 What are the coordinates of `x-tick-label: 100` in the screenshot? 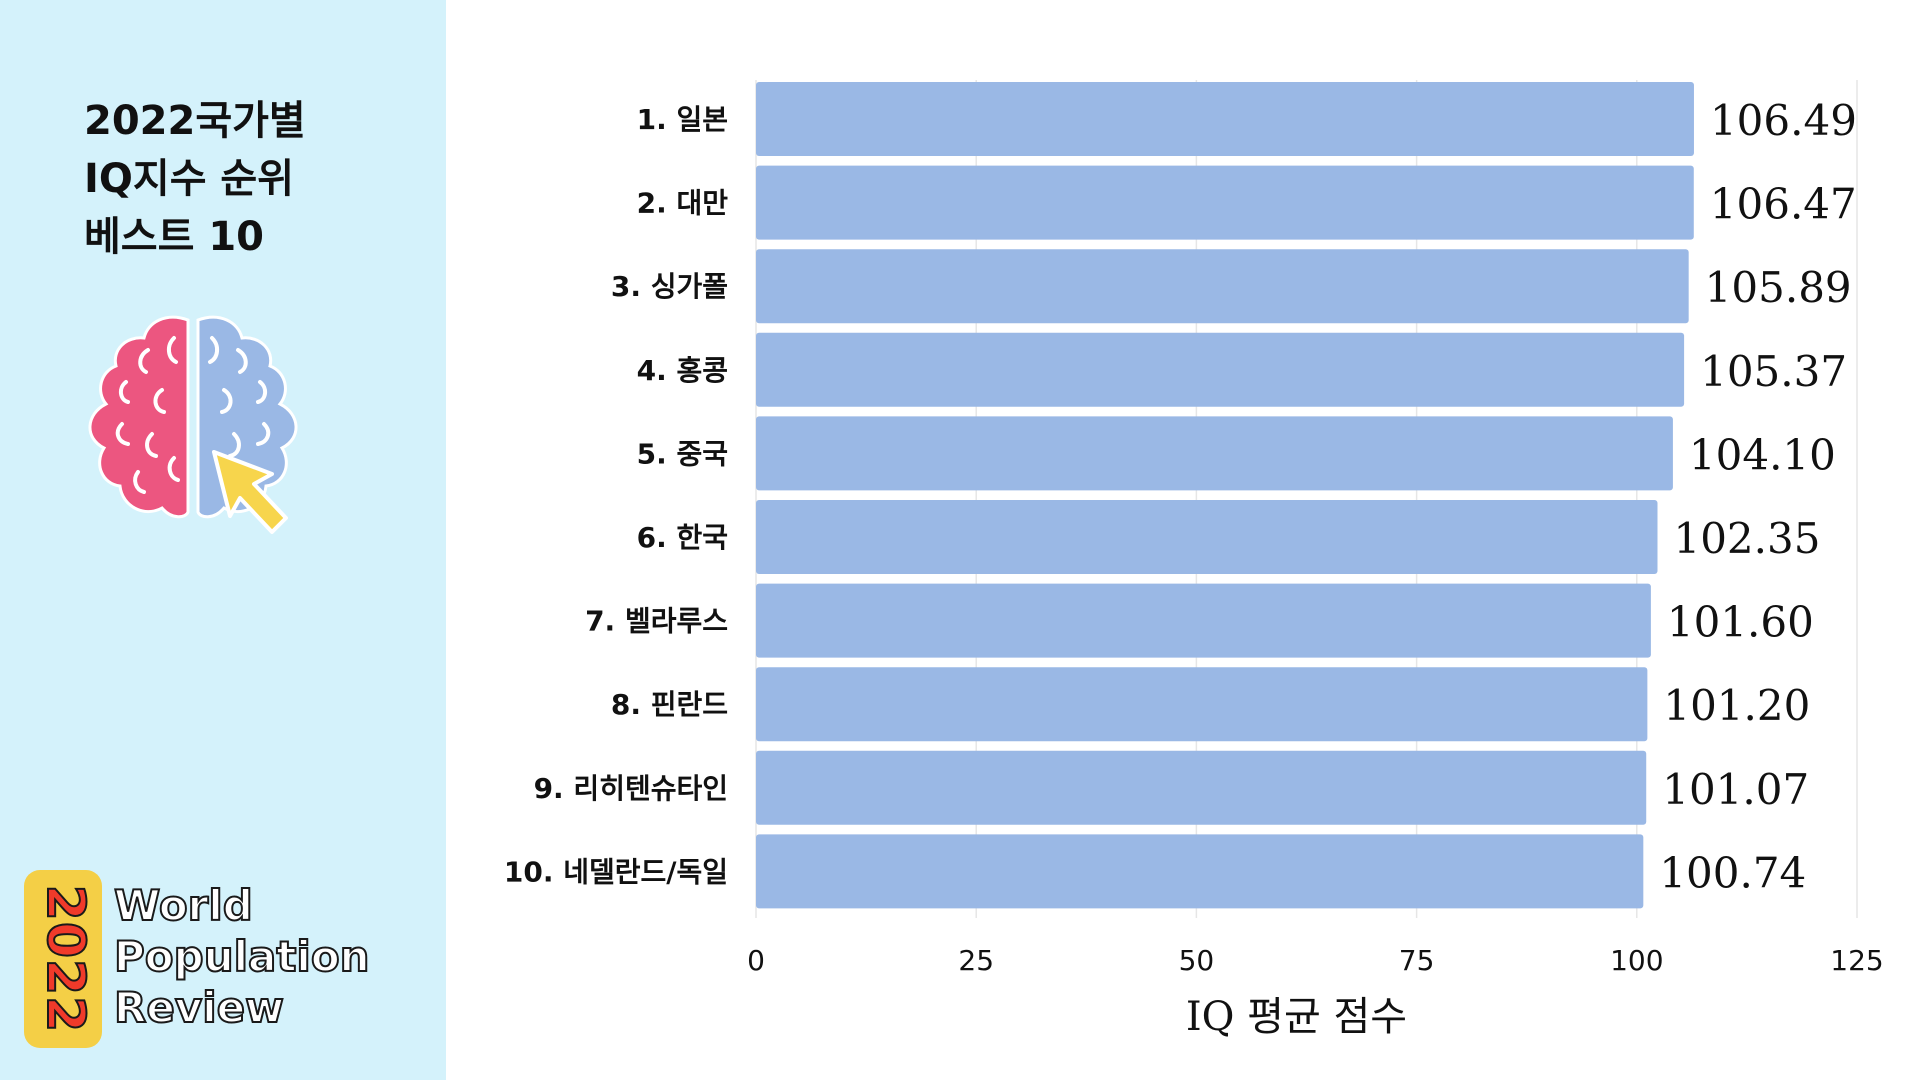 It's located at (1636, 960).